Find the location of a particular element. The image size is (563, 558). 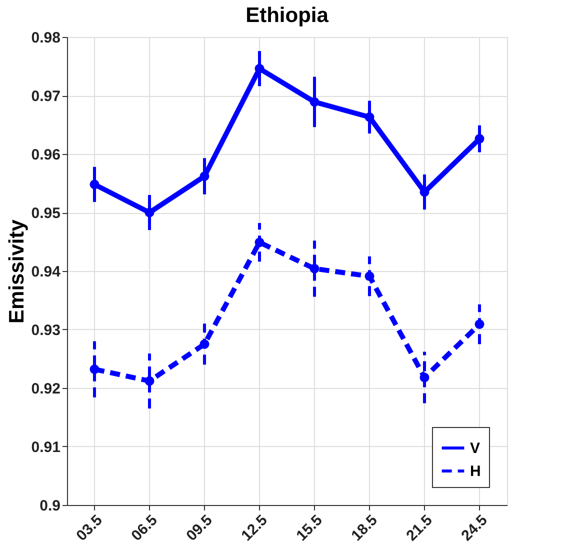

x-tick-label: 06.5 is located at coordinates (144, 528).